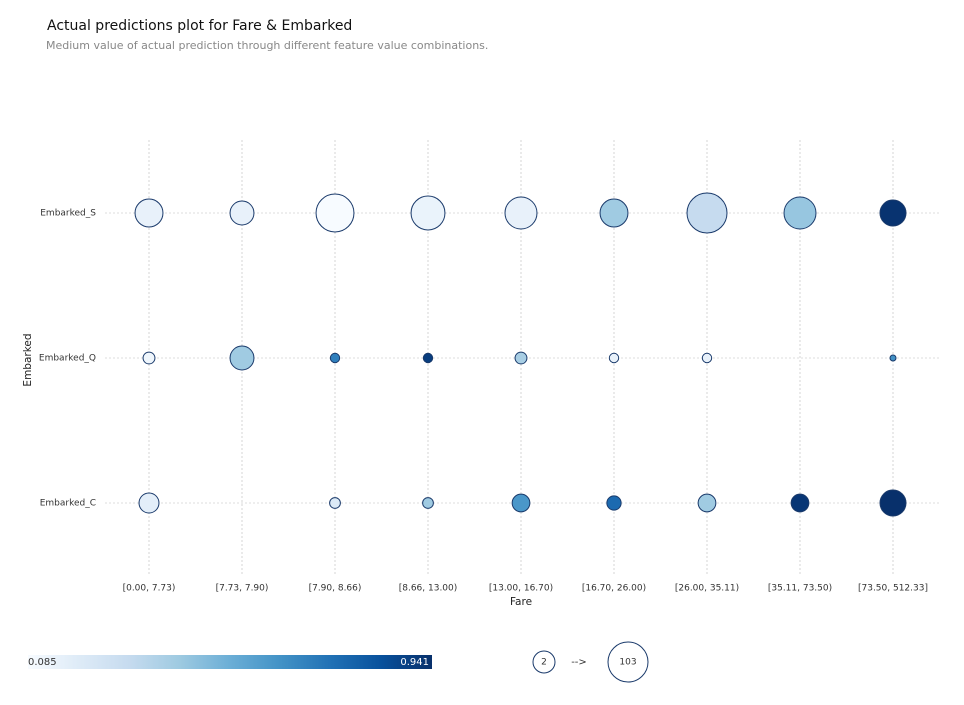  Describe the element at coordinates (68, 214) in the screenshot. I see `y-tick-label: Embarked_S` at that location.